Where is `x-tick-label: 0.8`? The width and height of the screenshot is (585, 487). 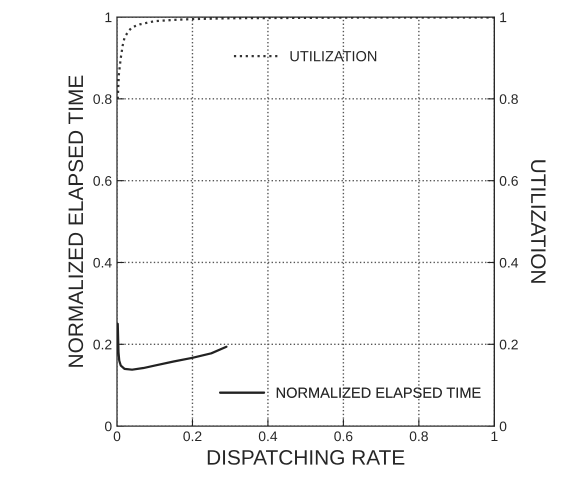 x-tick-label: 0.8 is located at coordinates (419, 436).